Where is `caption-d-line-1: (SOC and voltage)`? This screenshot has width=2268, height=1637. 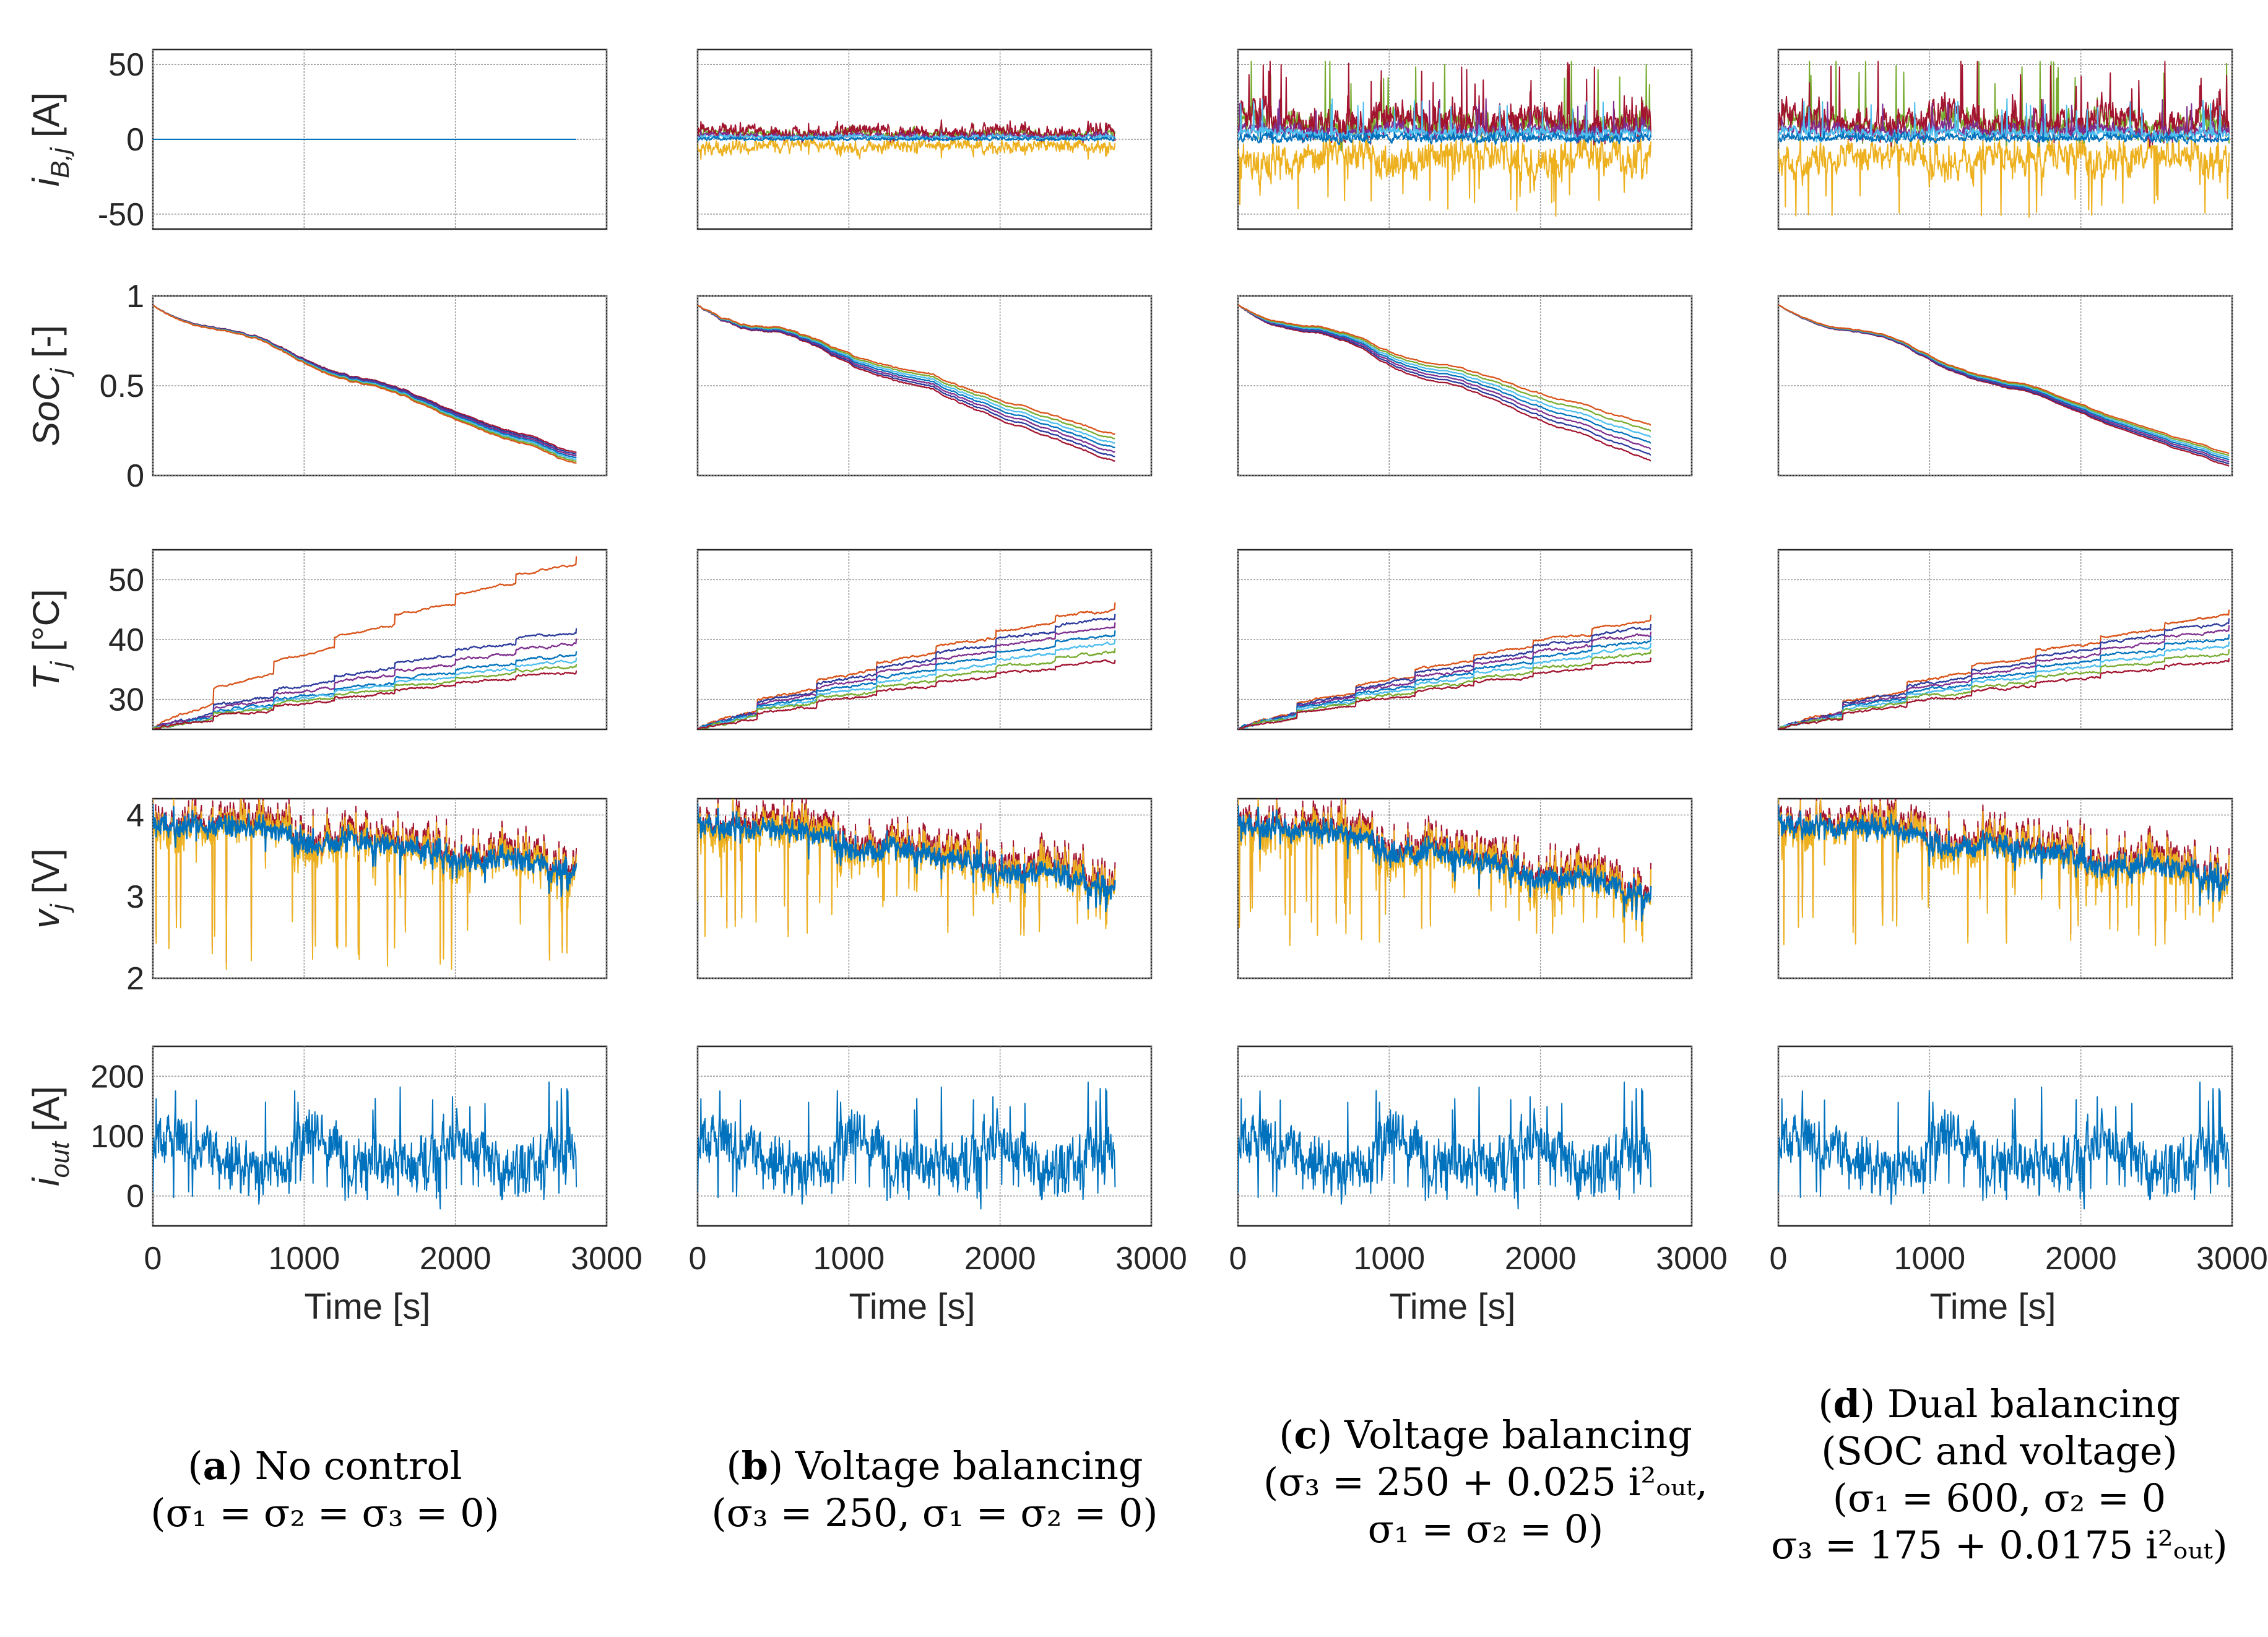 caption-d-line-1: (SOC and voltage) is located at coordinates (1999, 1451).